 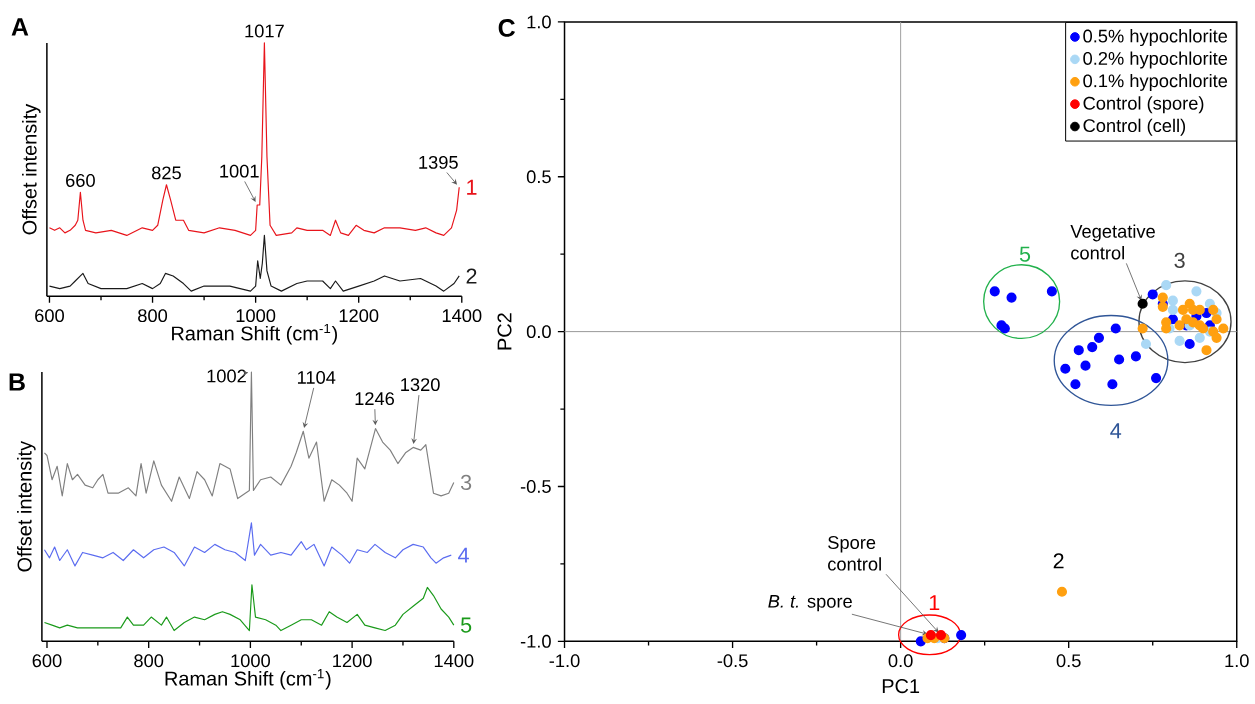 What do you see at coordinates (506, 28) in the screenshot?
I see `chart-title: C` at bounding box center [506, 28].